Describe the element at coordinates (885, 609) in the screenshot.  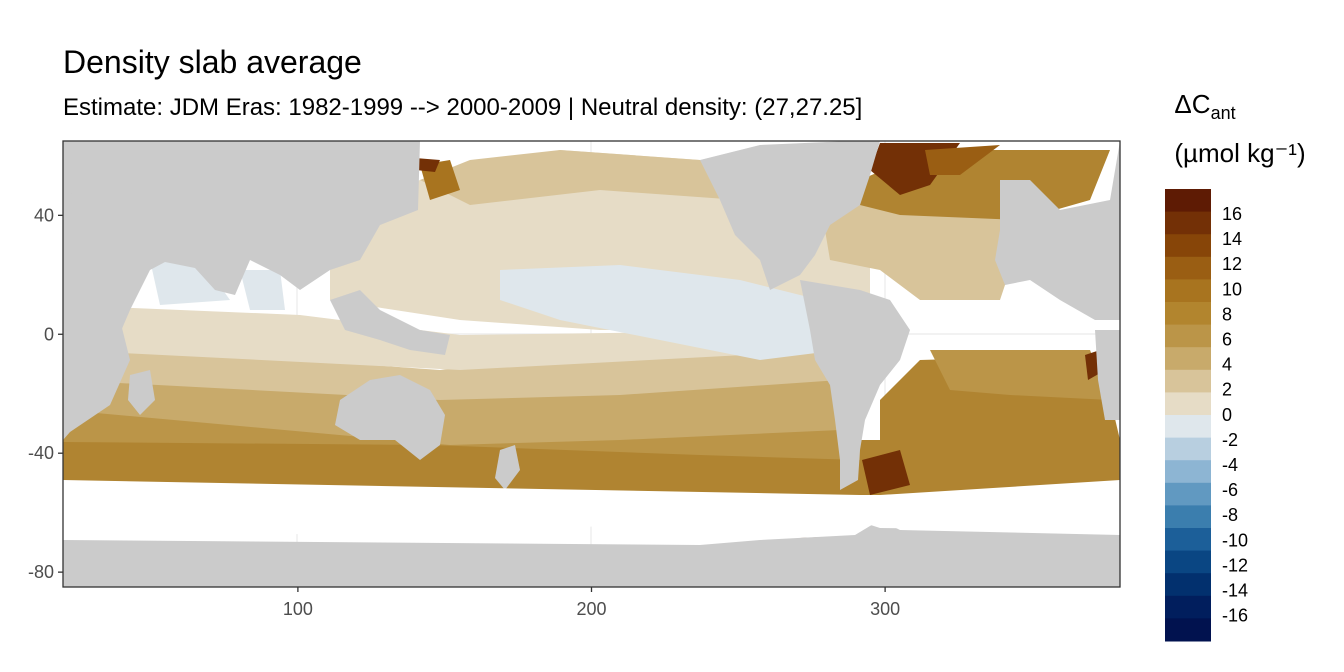
I see `x-tick-label: 300` at that location.